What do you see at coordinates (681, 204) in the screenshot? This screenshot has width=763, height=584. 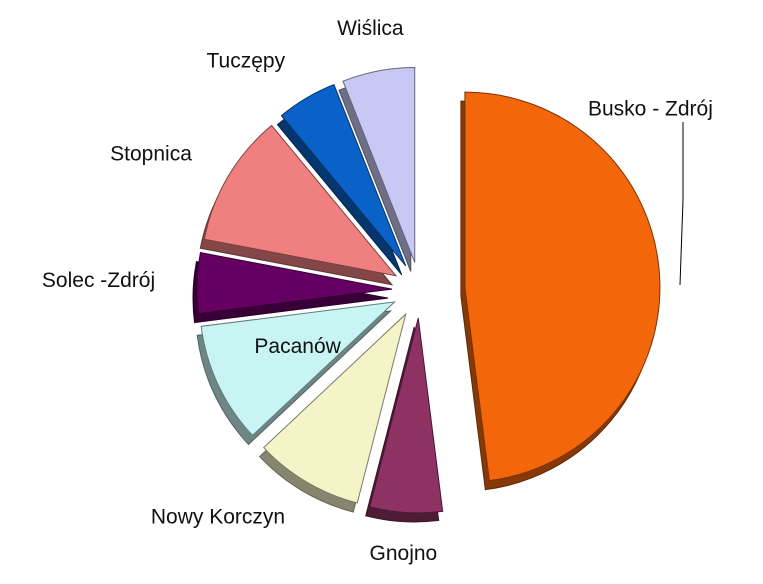 I see `leader-line` at bounding box center [681, 204].